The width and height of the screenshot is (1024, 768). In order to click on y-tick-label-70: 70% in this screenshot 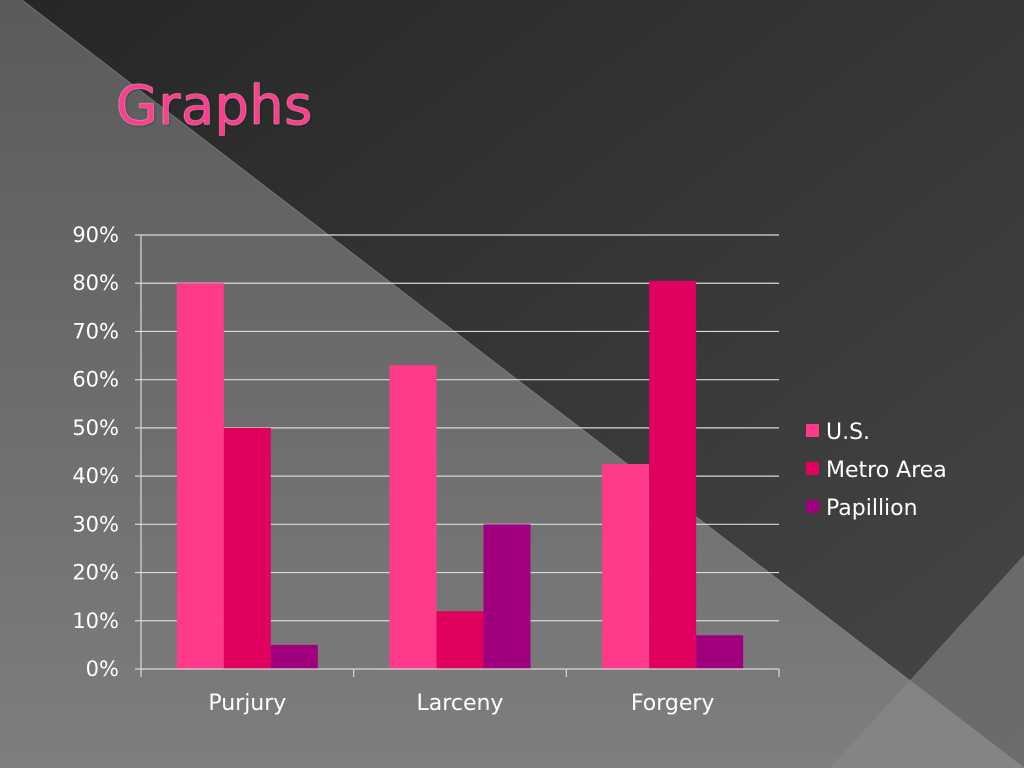, I will do `click(95, 331)`.